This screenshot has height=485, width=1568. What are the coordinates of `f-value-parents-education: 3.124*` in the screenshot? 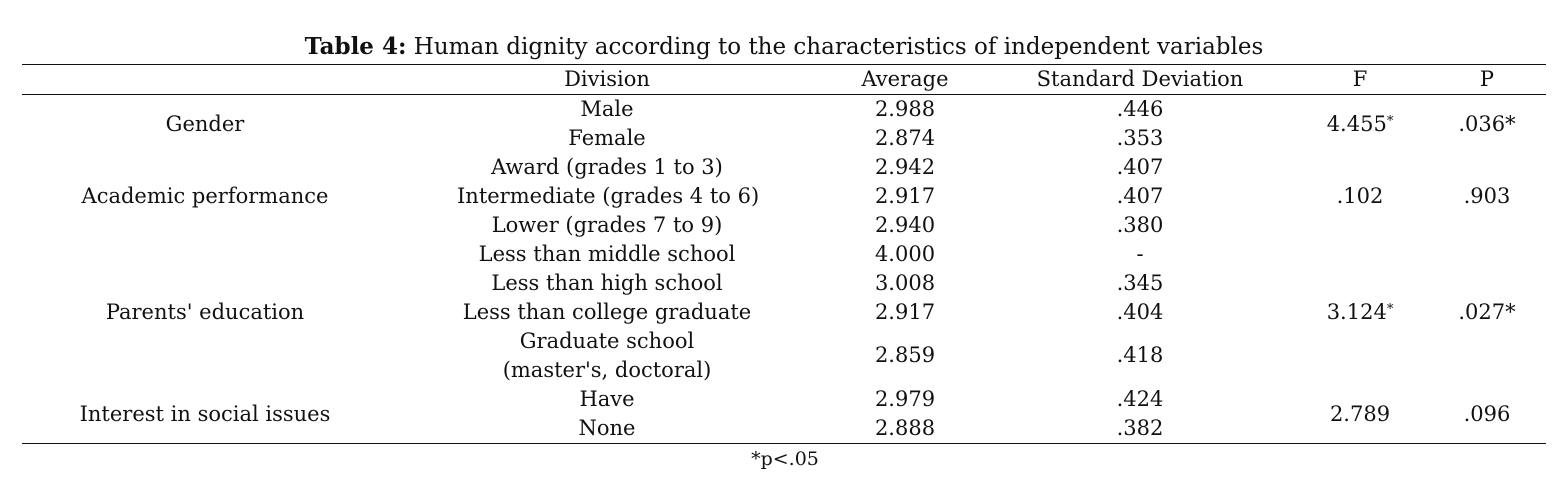 It's located at (1360, 312).